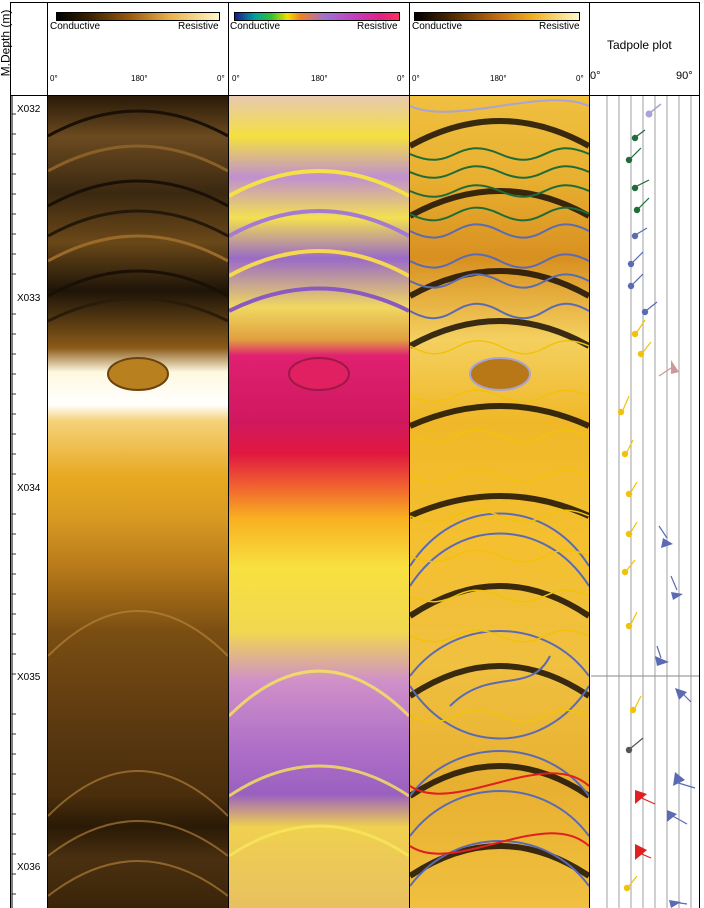 The image size is (704, 908). Describe the element at coordinates (355, 95) in the screenshot. I see `frame-header-bottom` at that location.